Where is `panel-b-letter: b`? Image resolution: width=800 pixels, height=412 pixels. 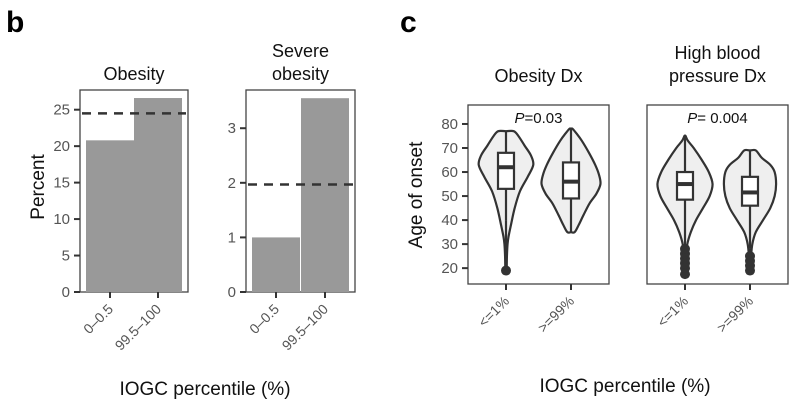 panel-b-letter: b is located at coordinates (15, 22).